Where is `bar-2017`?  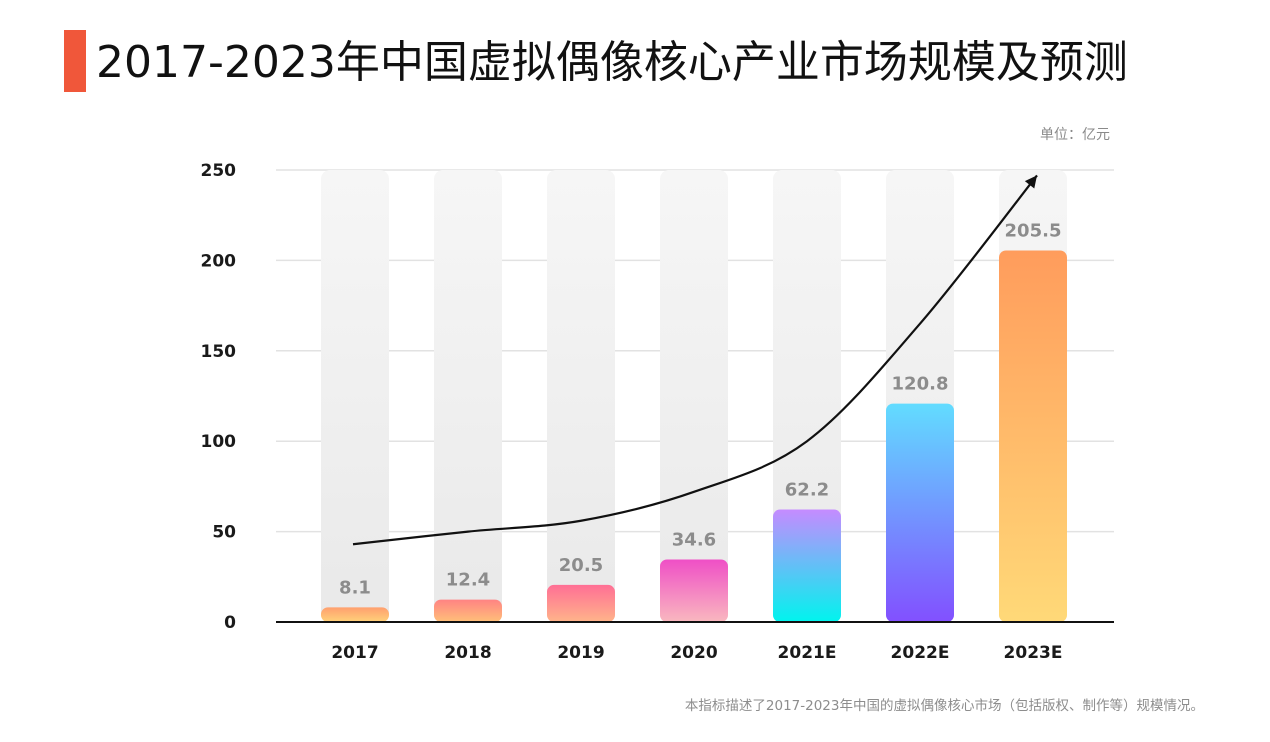 bar-2017 is located at coordinates (355, 614).